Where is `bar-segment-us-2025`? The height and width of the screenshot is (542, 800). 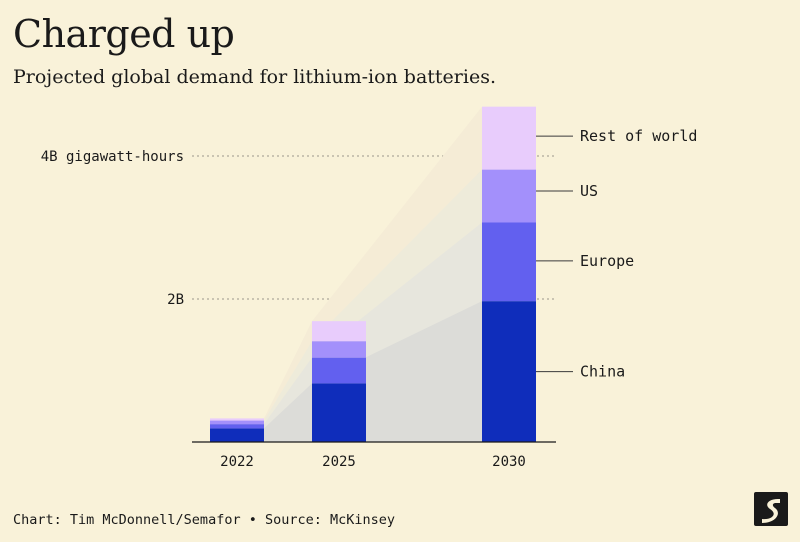
bar-segment-us-2025 is located at coordinates (339, 349).